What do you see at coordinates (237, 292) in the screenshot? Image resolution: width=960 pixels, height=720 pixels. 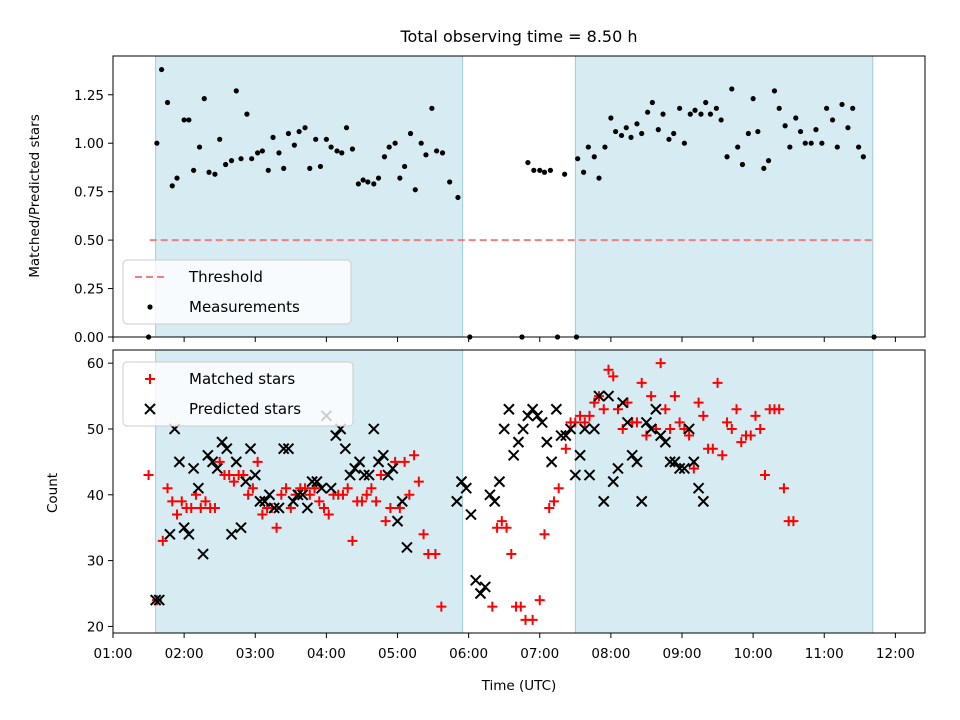 I see `legend-box` at bounding box center [237, 292].